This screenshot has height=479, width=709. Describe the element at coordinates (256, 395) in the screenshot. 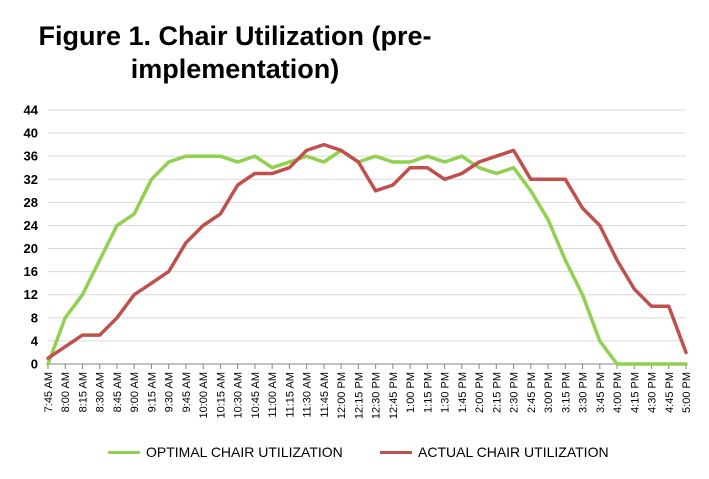

I see `x-tick-label: 10:45 AM` at that location.